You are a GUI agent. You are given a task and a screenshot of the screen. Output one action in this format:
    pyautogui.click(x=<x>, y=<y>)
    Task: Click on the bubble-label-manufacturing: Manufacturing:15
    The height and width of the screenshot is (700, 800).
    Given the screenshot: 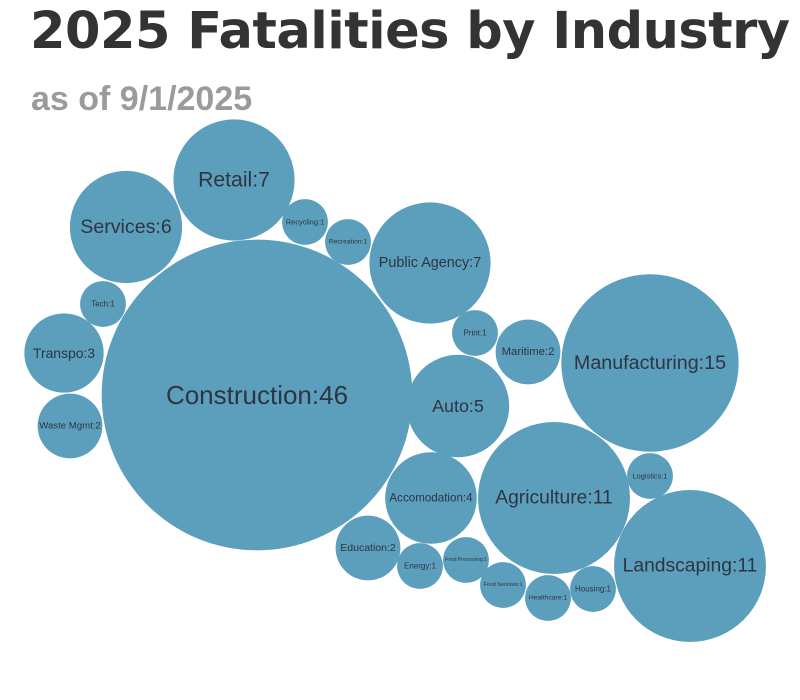 What is the action you would take?
    pyautogui.click(x=650, y=363)
    